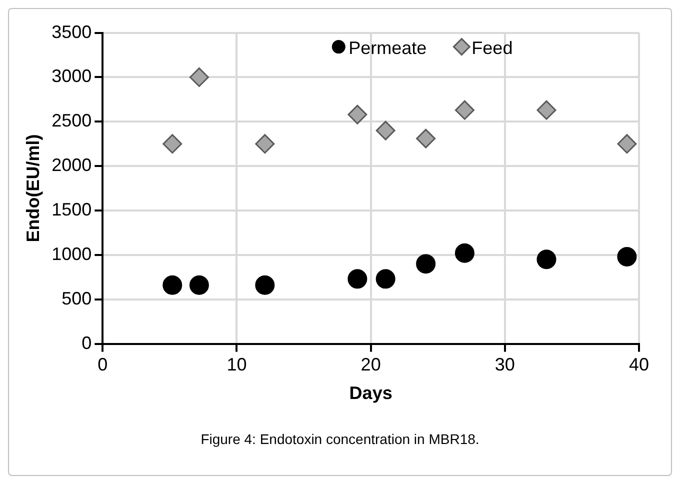  I want to click on y-tick-label: 3000, so click(72, 76).